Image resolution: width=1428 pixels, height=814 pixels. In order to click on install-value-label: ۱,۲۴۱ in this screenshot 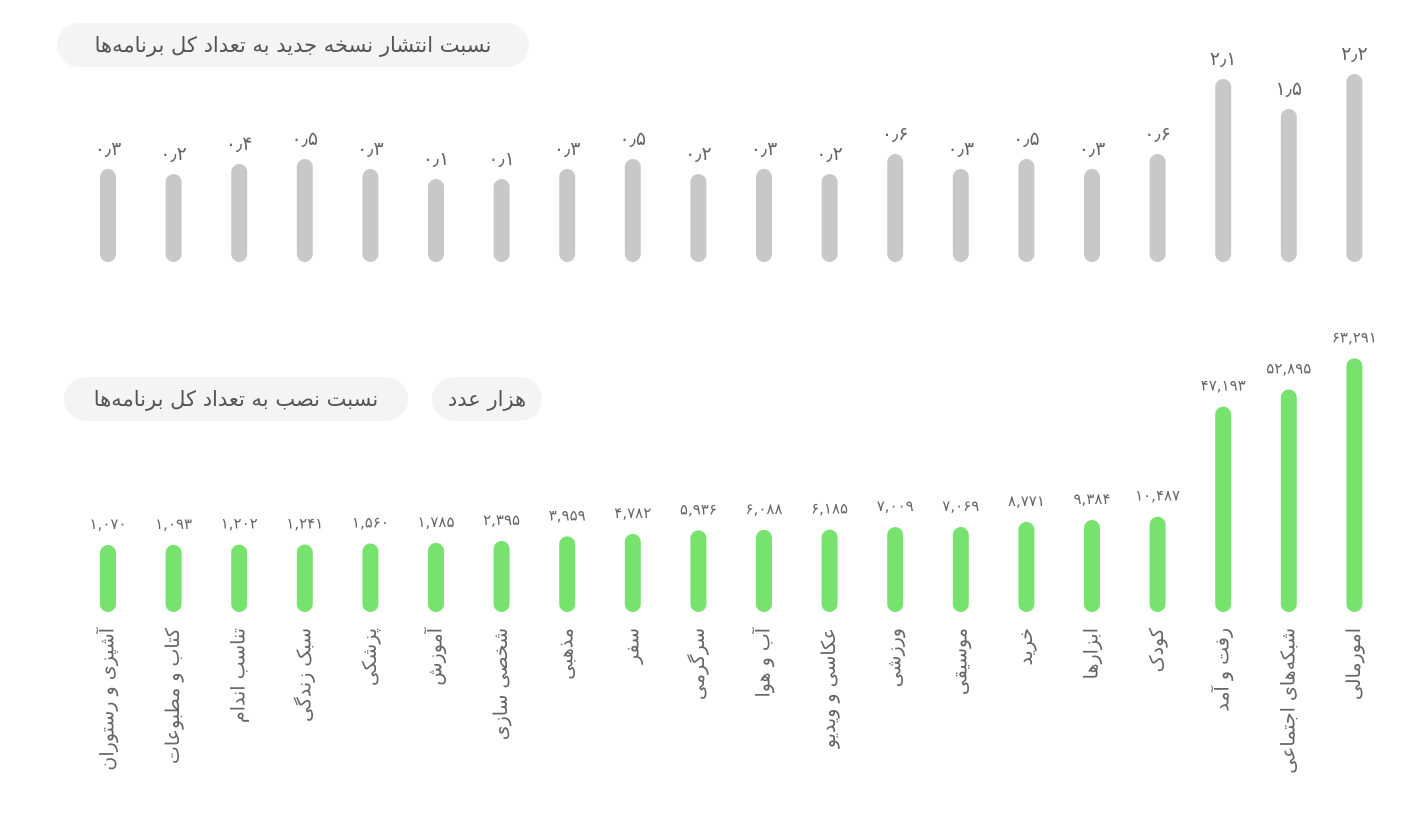, I will do `click(304, 523)`.